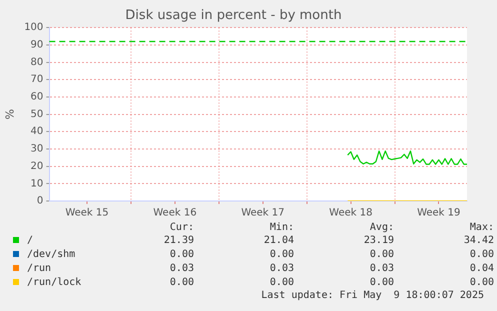 This screenshot has height=311, width=497. What do you see at coordinates (233, 16) in the screenshot?
I see `chart-title: Disk usage in percent - by month` at bounding box center [233, 16].